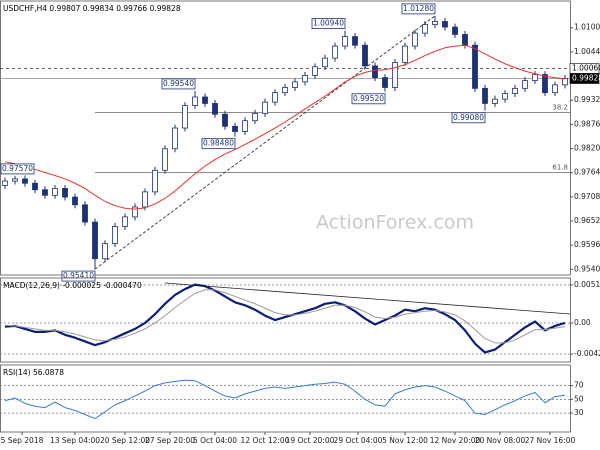  What do you see at coordinates (328, 23) in the screenshot?
I see `price-label: 1.00940` at bounding box center [328, 23].